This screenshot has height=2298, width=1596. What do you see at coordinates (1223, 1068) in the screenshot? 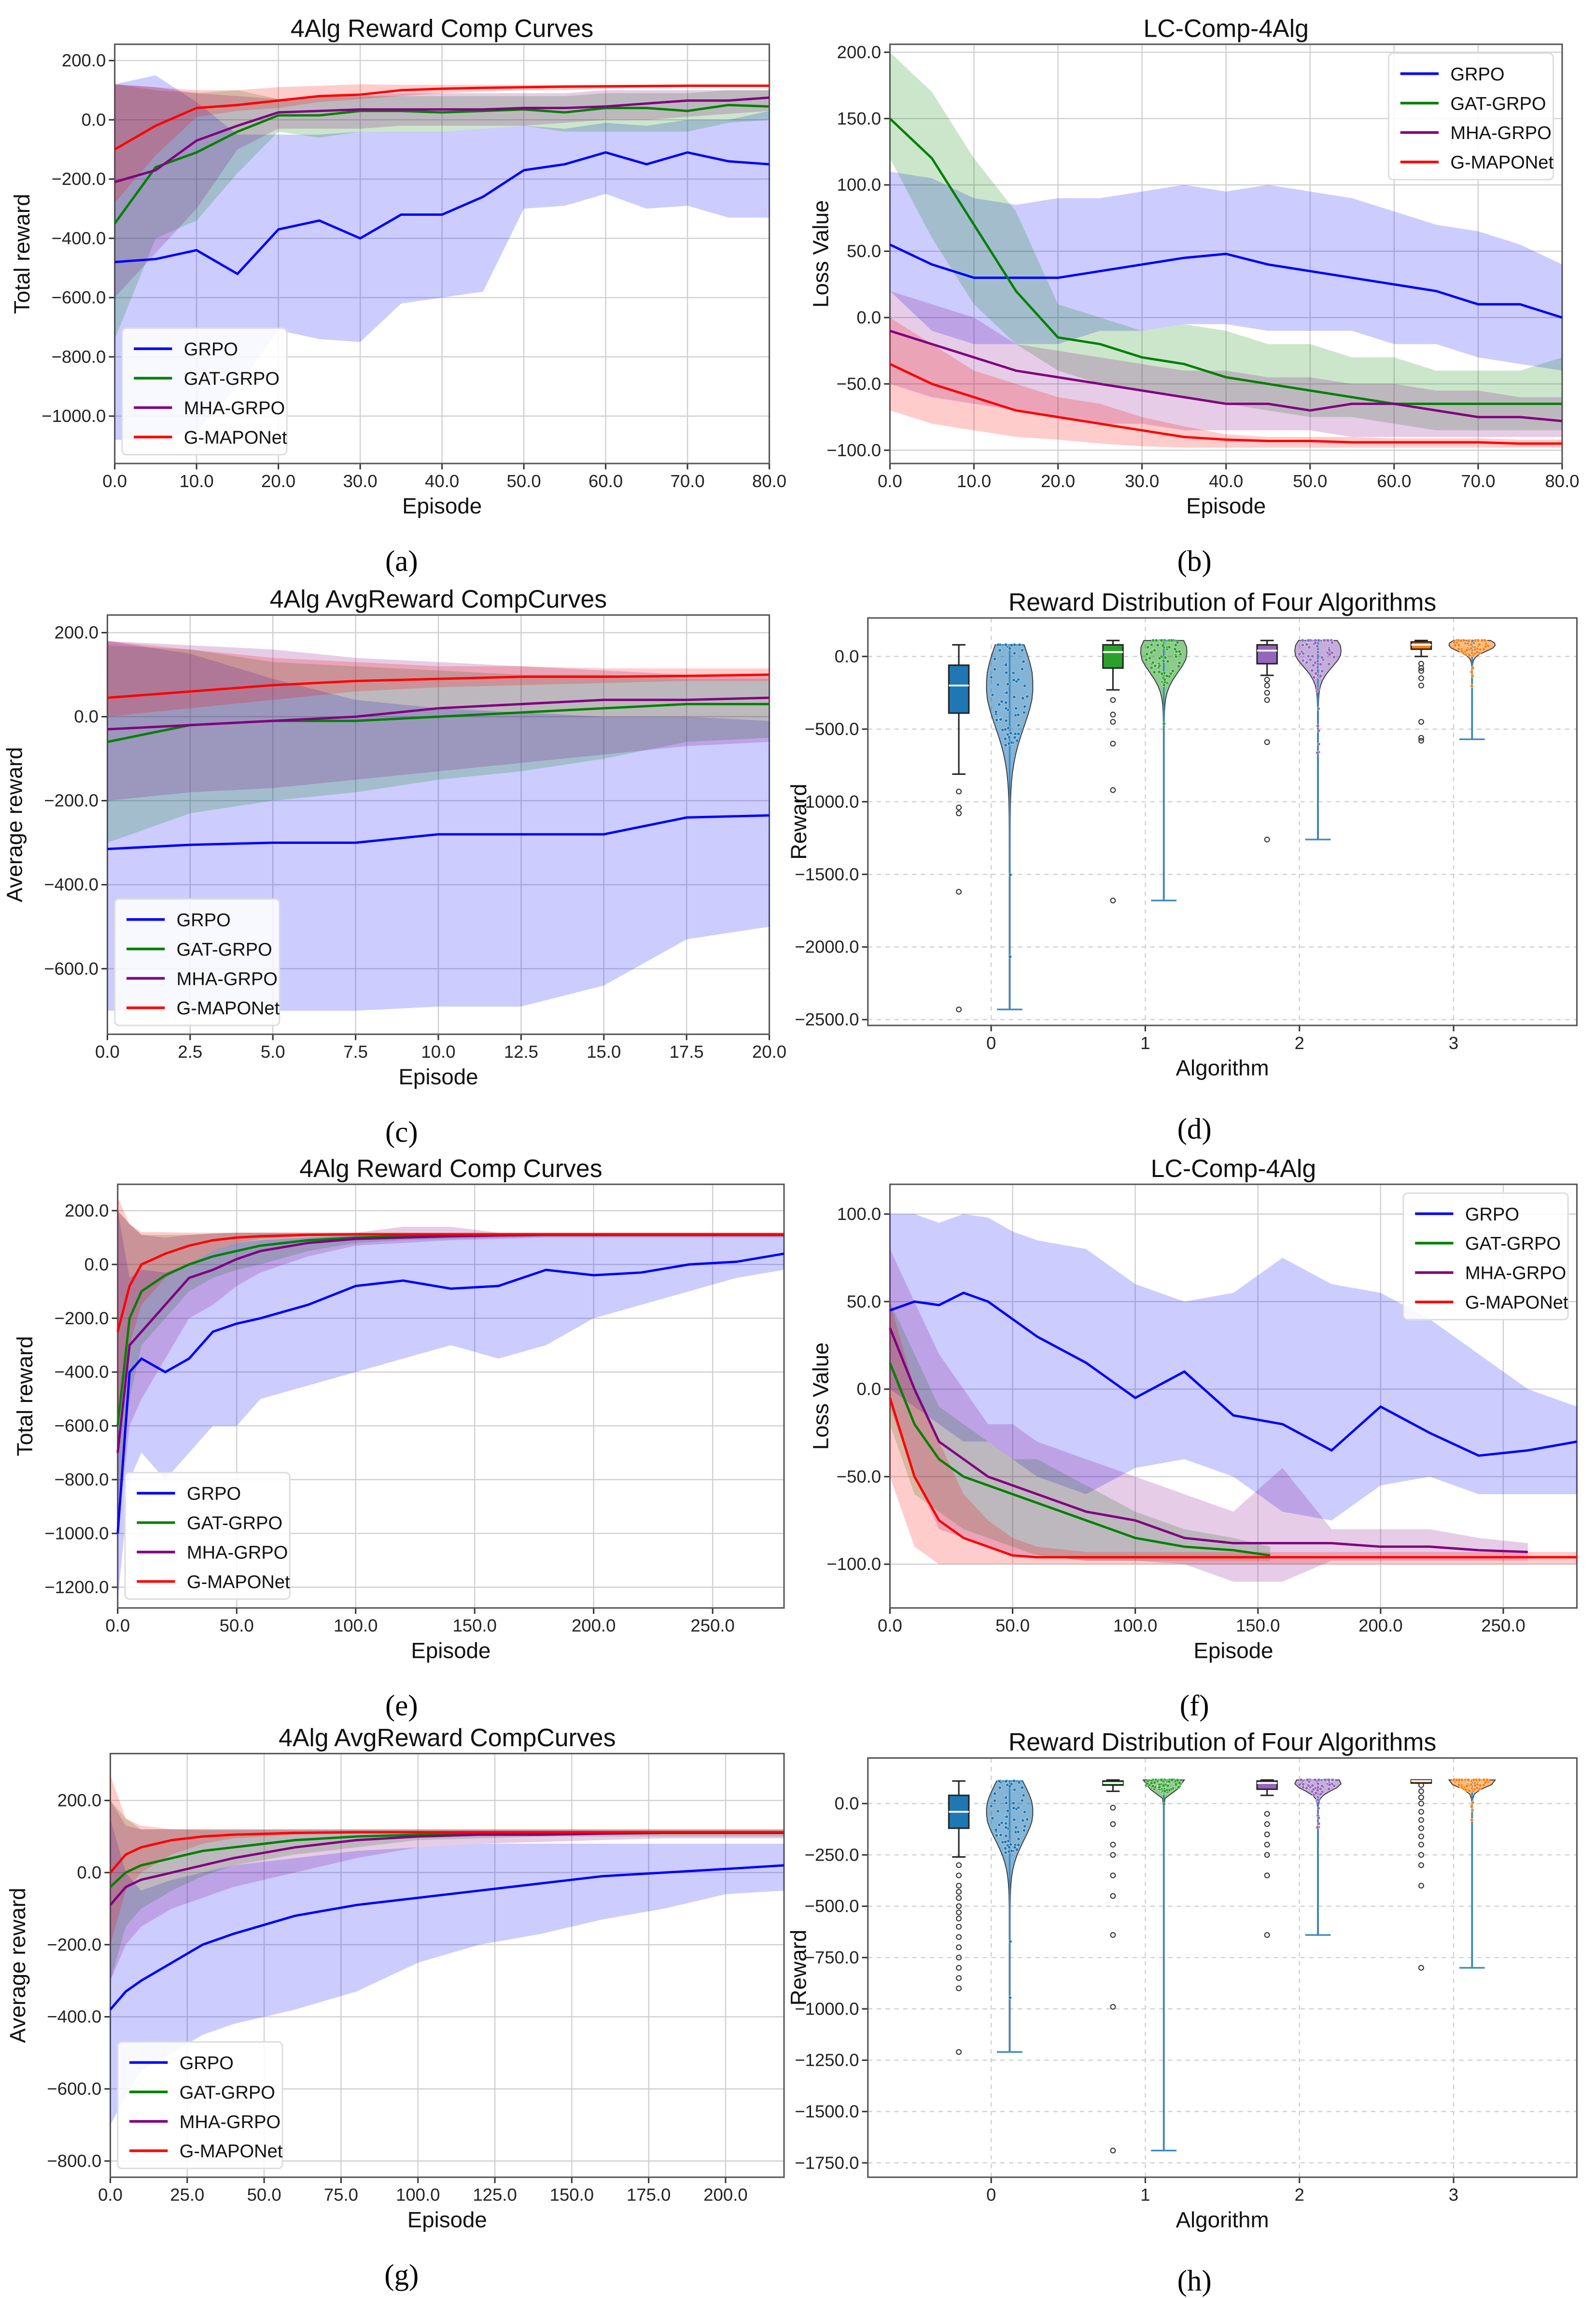
I see `x-axis-label: Algorithm` at bounding box center [1223, 1068].